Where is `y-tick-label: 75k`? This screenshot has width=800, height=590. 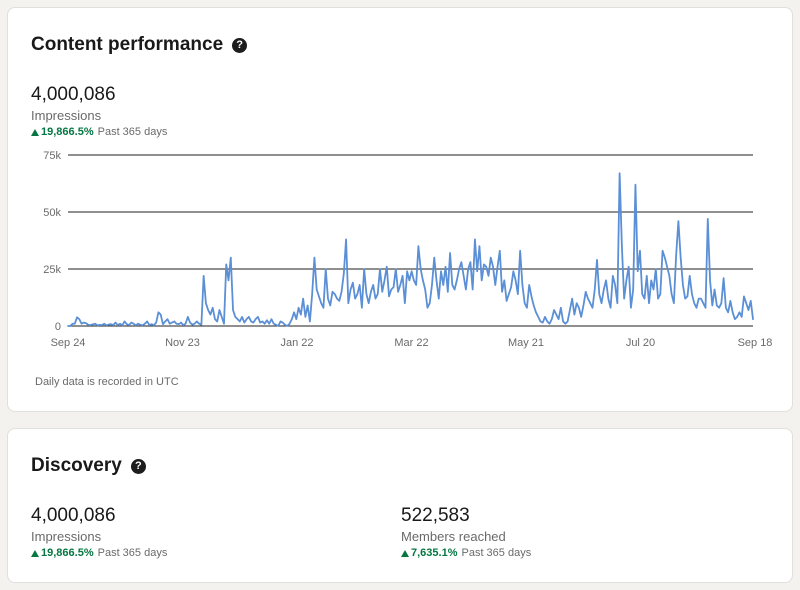
y-tick-label: 75k is located at coordinates (52, 156).